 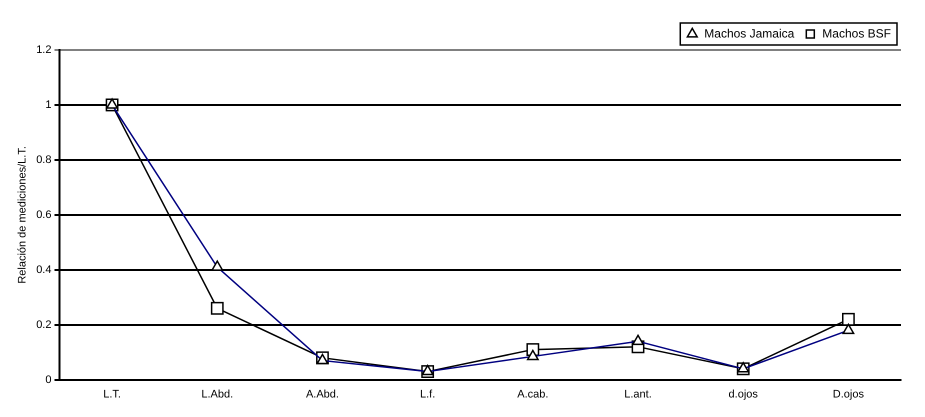 What do you see at coordinates (743, 394) in the screenshot?
I see `x-tick-label: d.ojos` at bounding box center [743, 394].